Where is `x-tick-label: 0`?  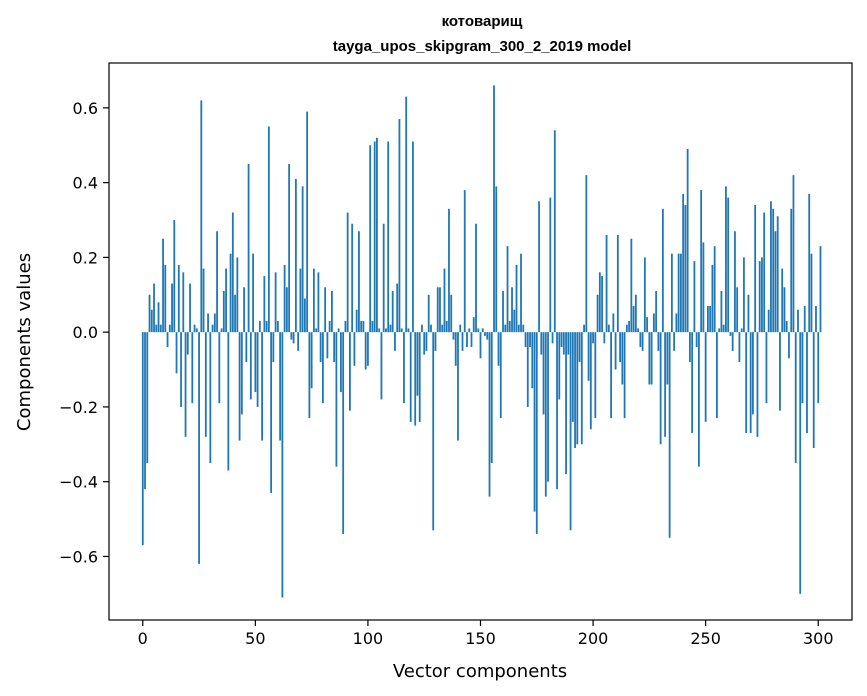 x-tick-label: 0 is located at coordinates (143, 638).